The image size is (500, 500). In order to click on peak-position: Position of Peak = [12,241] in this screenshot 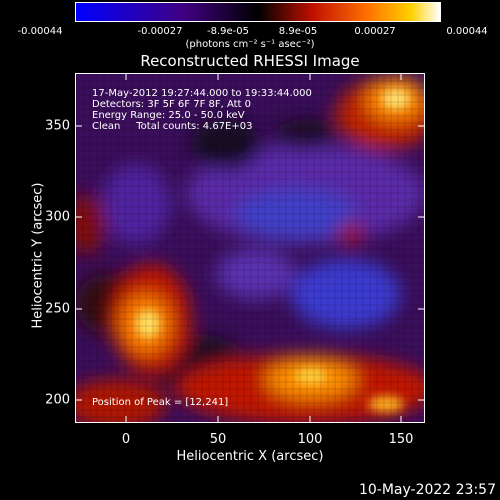, I will do `click(160, 402)`.